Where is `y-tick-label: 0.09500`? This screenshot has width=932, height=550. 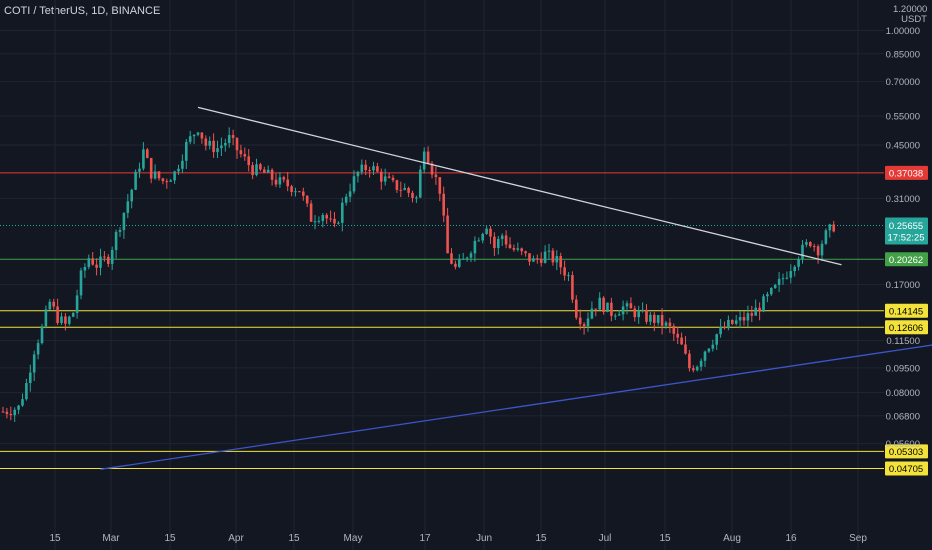 y-tick-label: 0.09500 is located at coordinates (903, 368).